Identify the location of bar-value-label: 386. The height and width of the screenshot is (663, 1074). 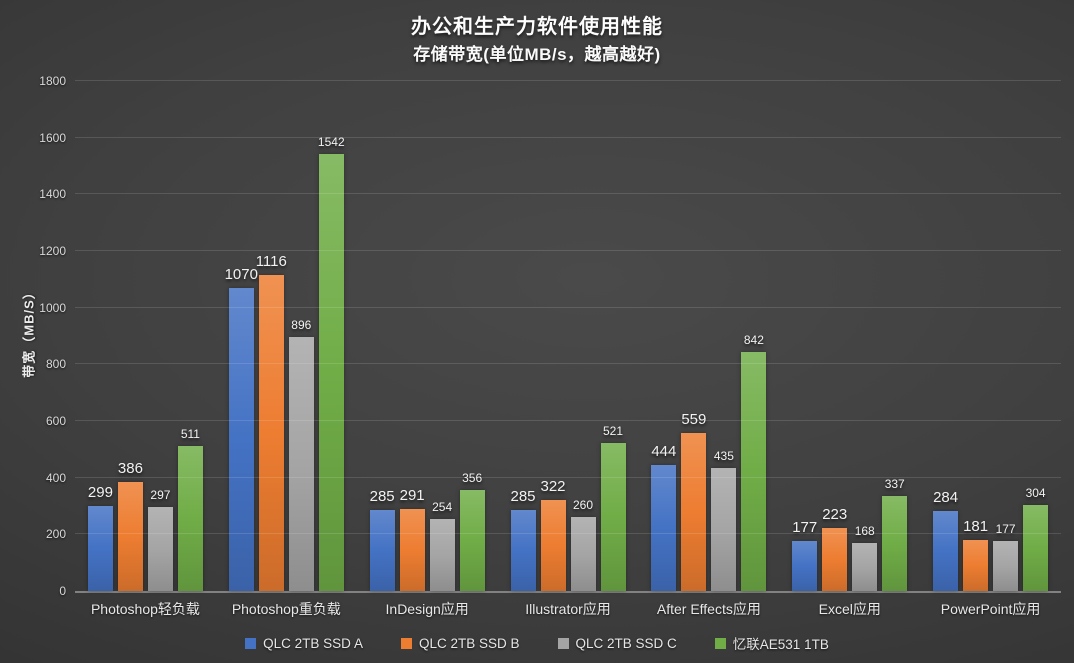
(130, 468).